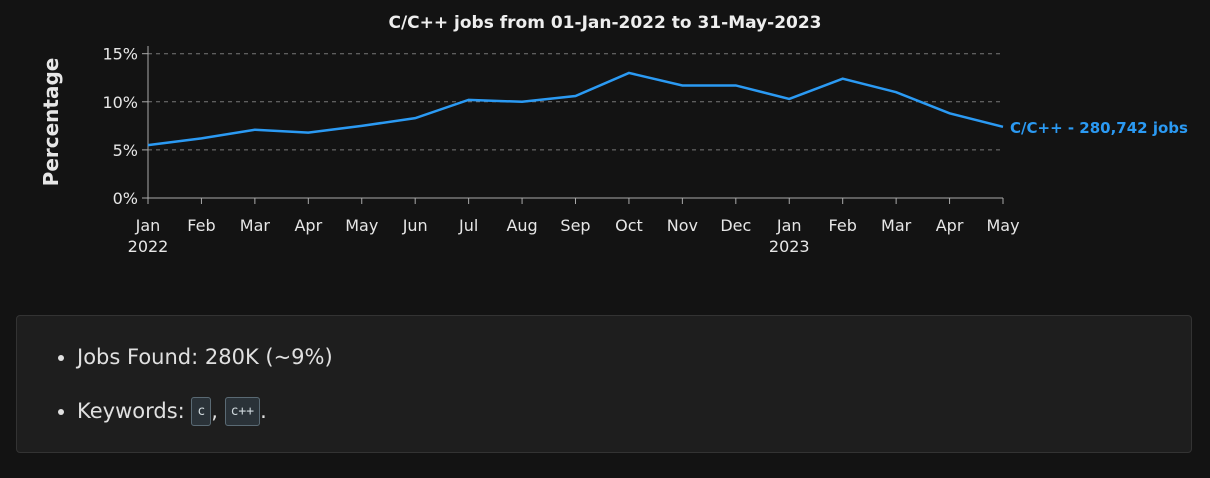  What do you see at coordinates (125, 150) in the screenshot?
I see `y-tick-label: 5%` at bounding box center [125, 150].